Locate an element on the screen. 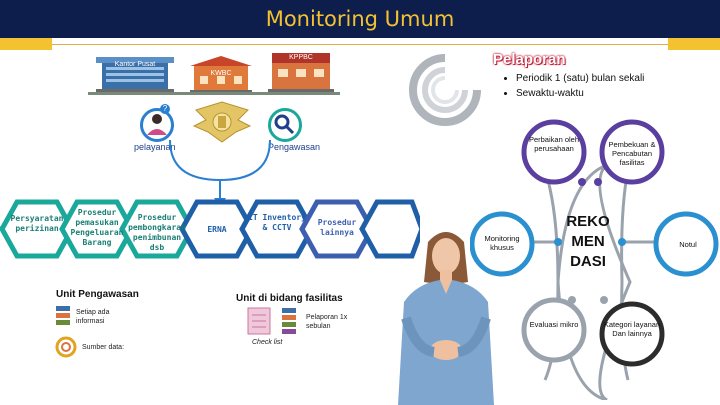  pengawasan-label: Pengawasan is located at coordinates (294, 147).